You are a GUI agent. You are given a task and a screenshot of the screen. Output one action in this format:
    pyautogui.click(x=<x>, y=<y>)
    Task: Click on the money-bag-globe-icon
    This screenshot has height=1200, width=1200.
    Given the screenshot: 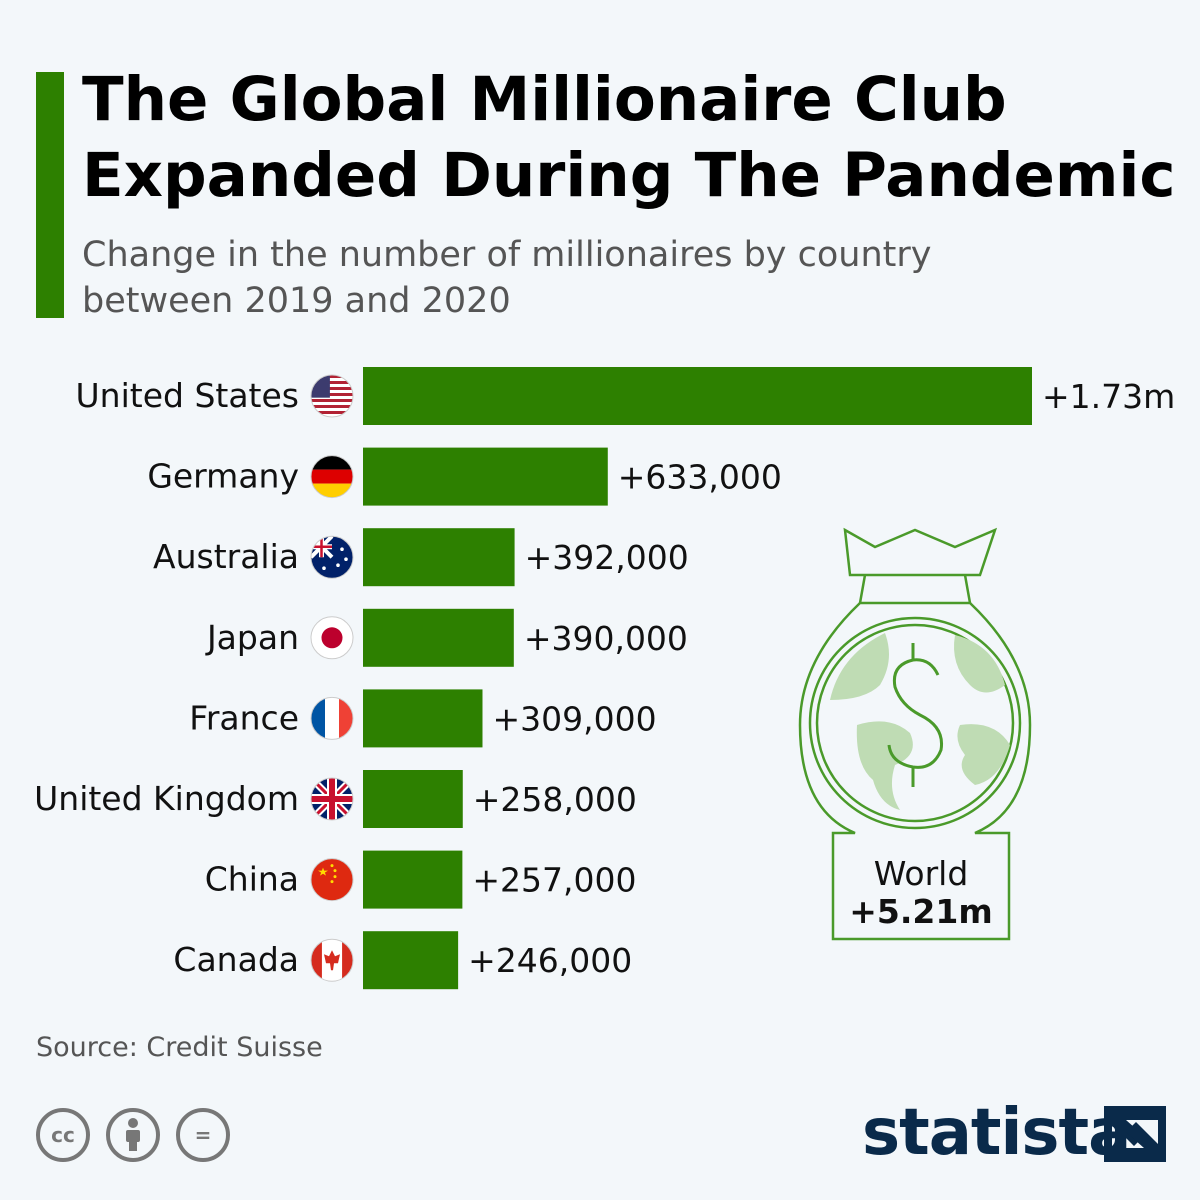 What is the action you would take?
    pyautogui.click(x=915, y=734)
    